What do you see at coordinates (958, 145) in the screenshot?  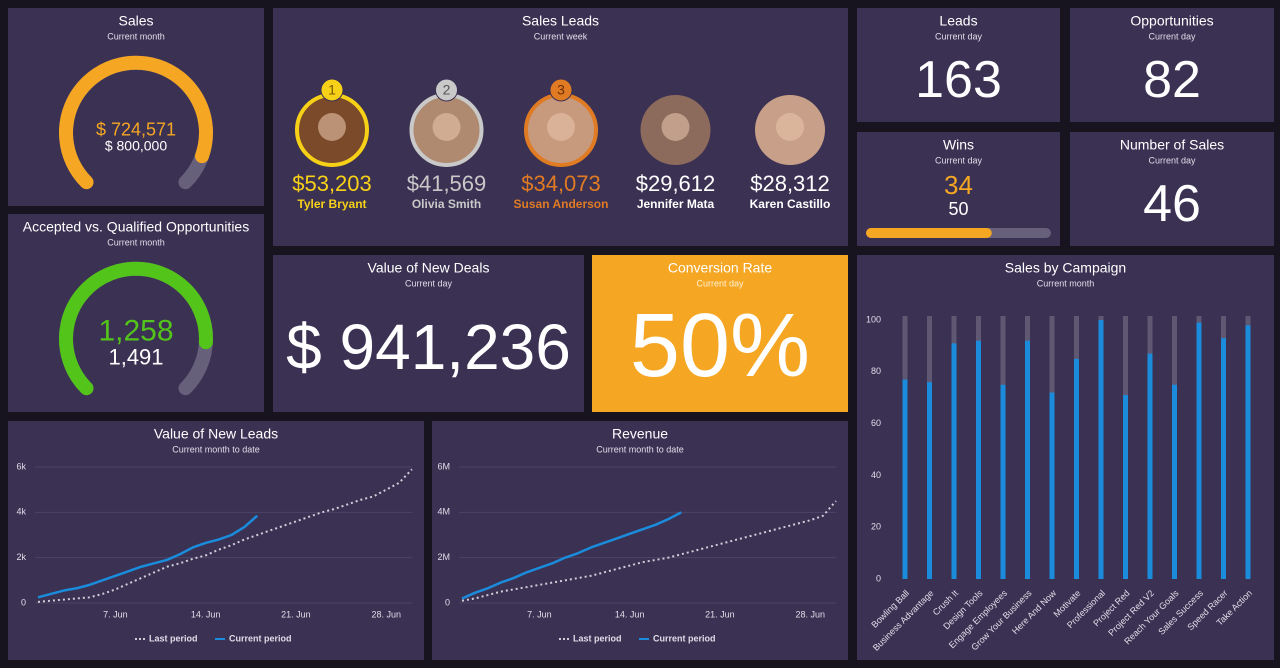 I see `panel-title: Wins` at bounding box center [958, 145].